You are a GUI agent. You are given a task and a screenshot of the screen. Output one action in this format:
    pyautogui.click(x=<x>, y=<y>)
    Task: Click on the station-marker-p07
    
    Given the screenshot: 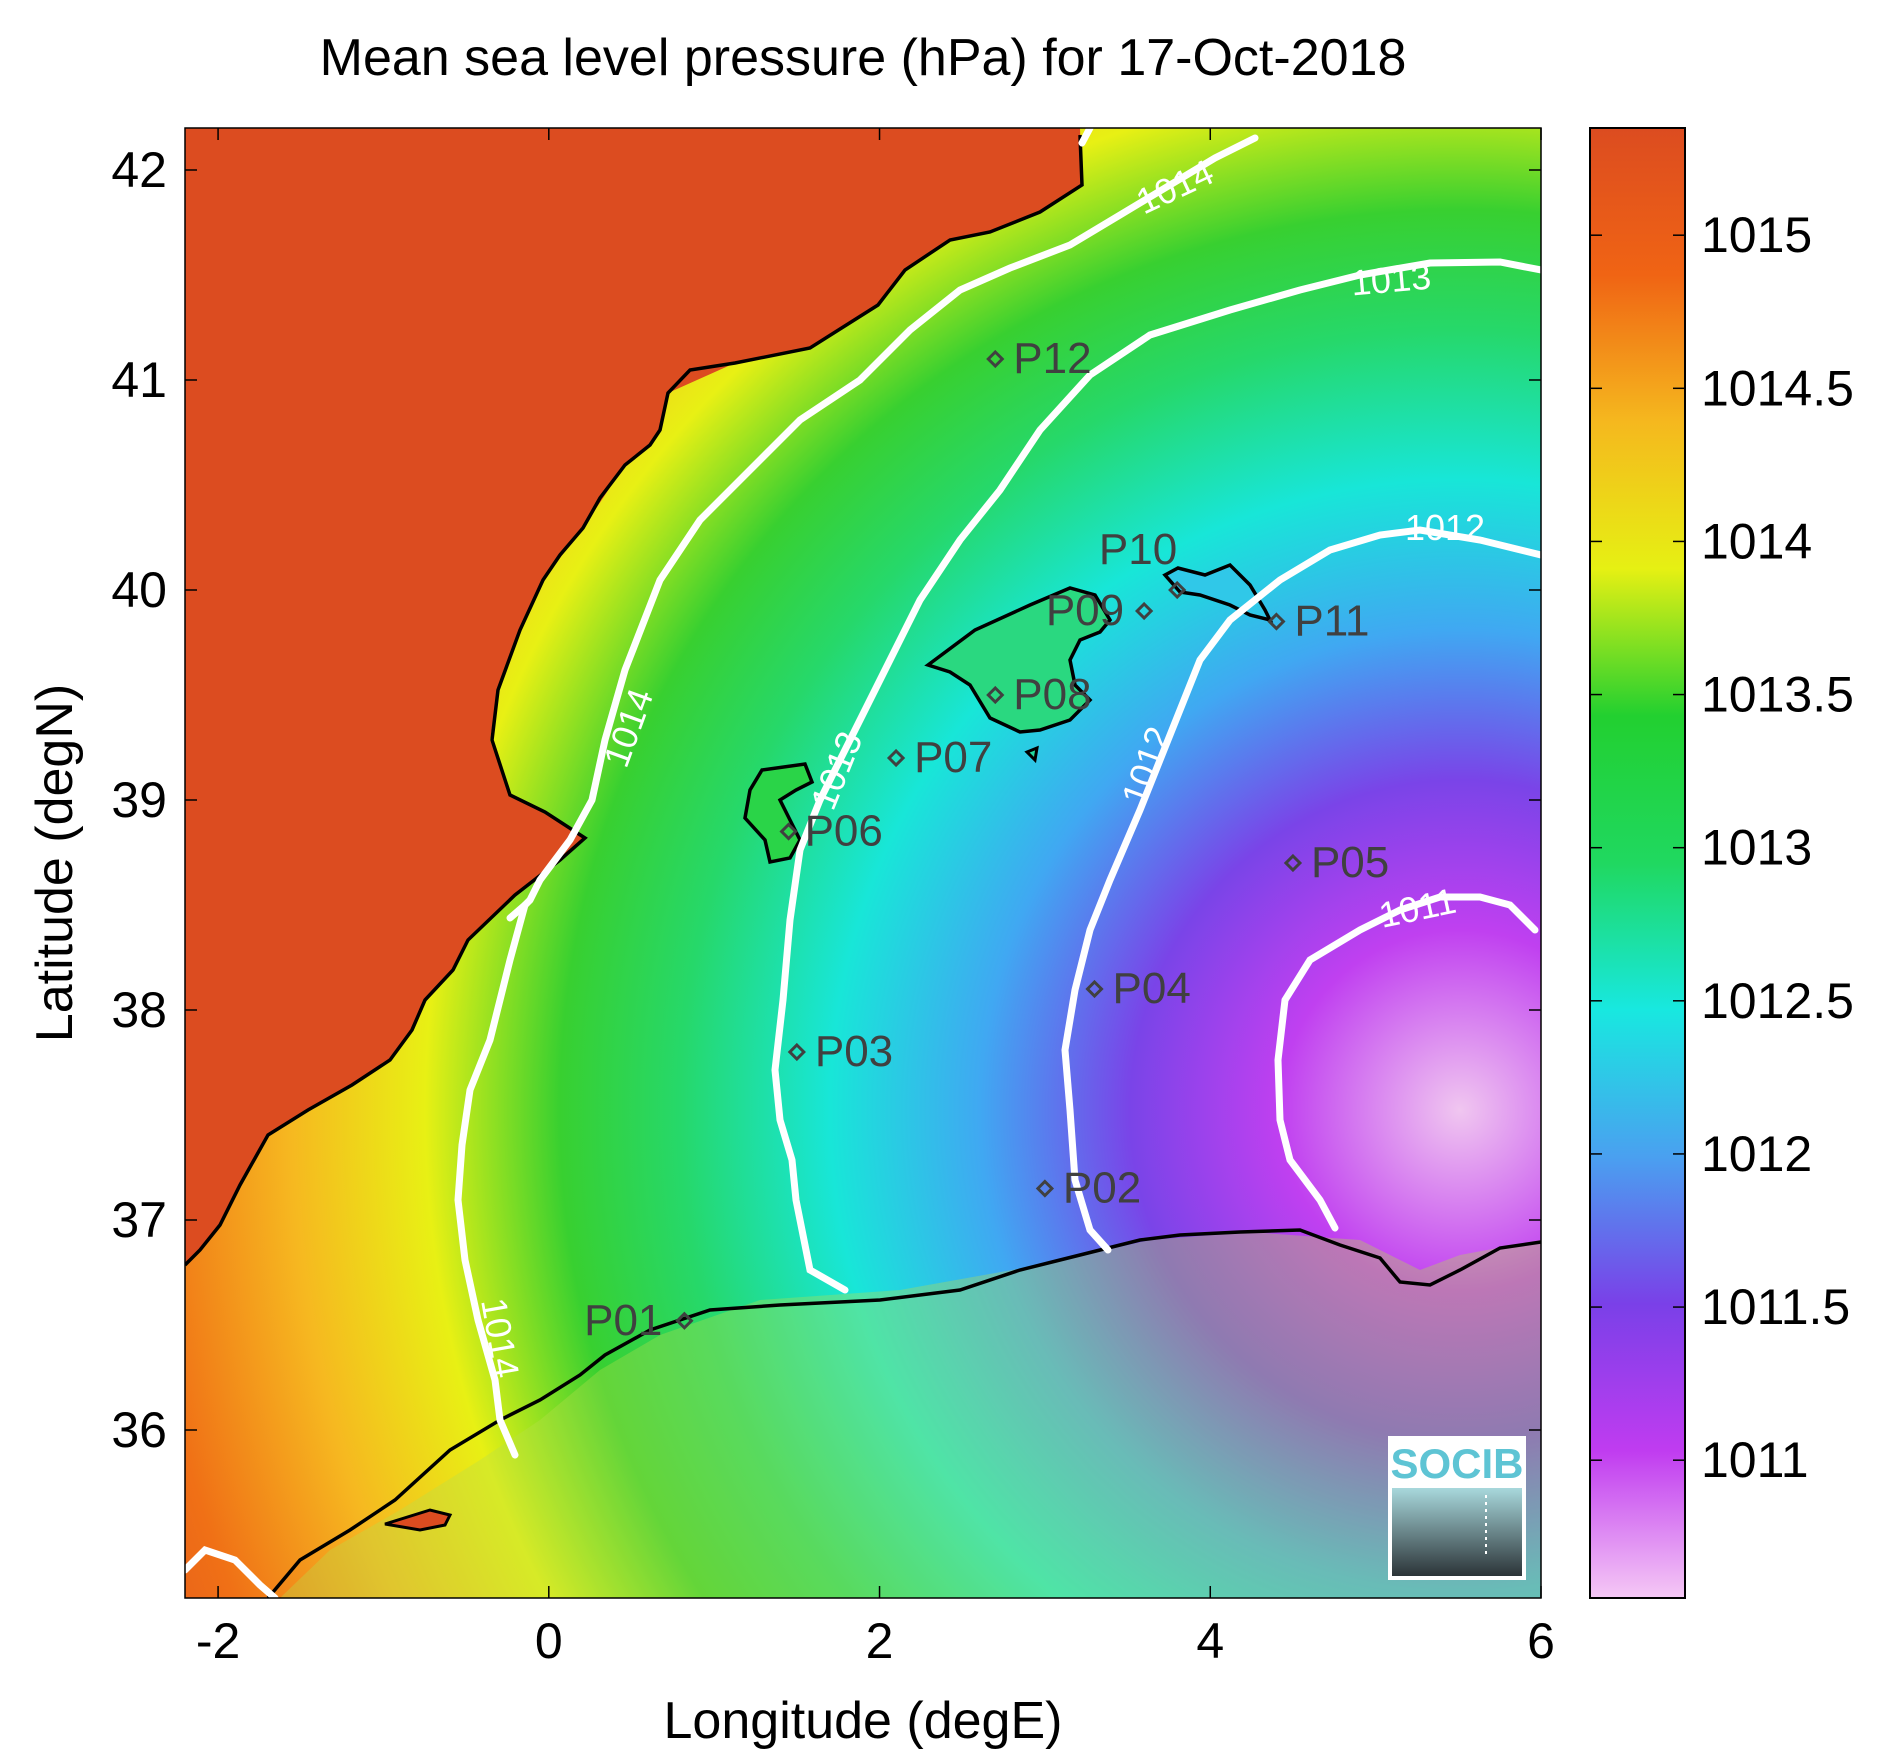 What is the action you would take?
    pyautogui.click(x=896, y=758)
    